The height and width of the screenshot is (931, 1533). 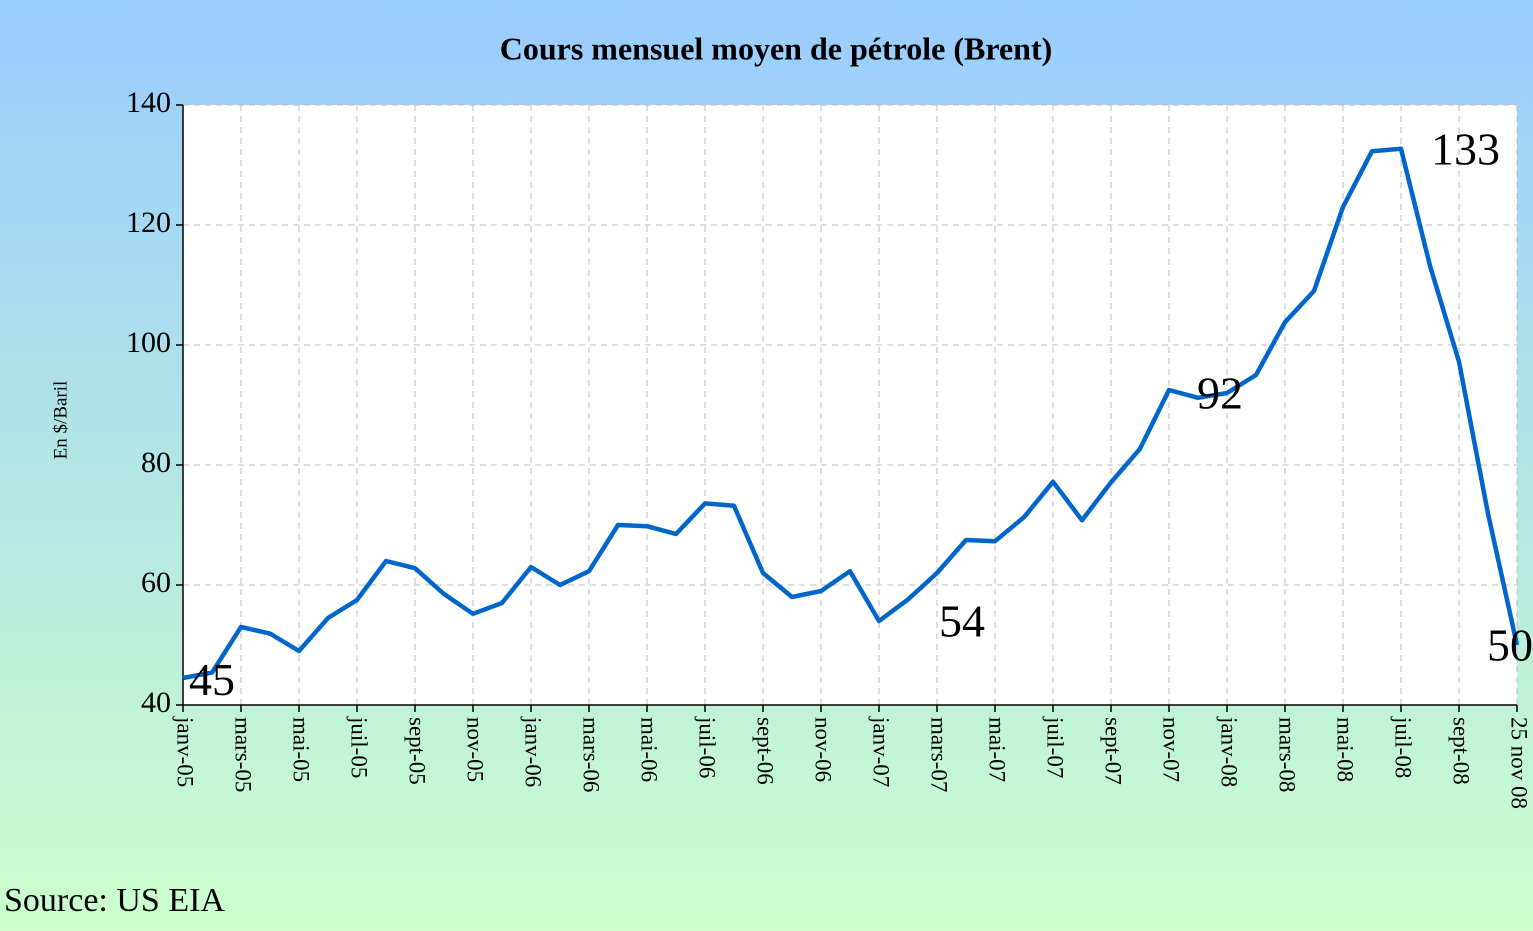 What do you see at coordinates (823, 749) in the screenshot?
I see `x-tick-label: nov-06` at bounding box center [823, 749].